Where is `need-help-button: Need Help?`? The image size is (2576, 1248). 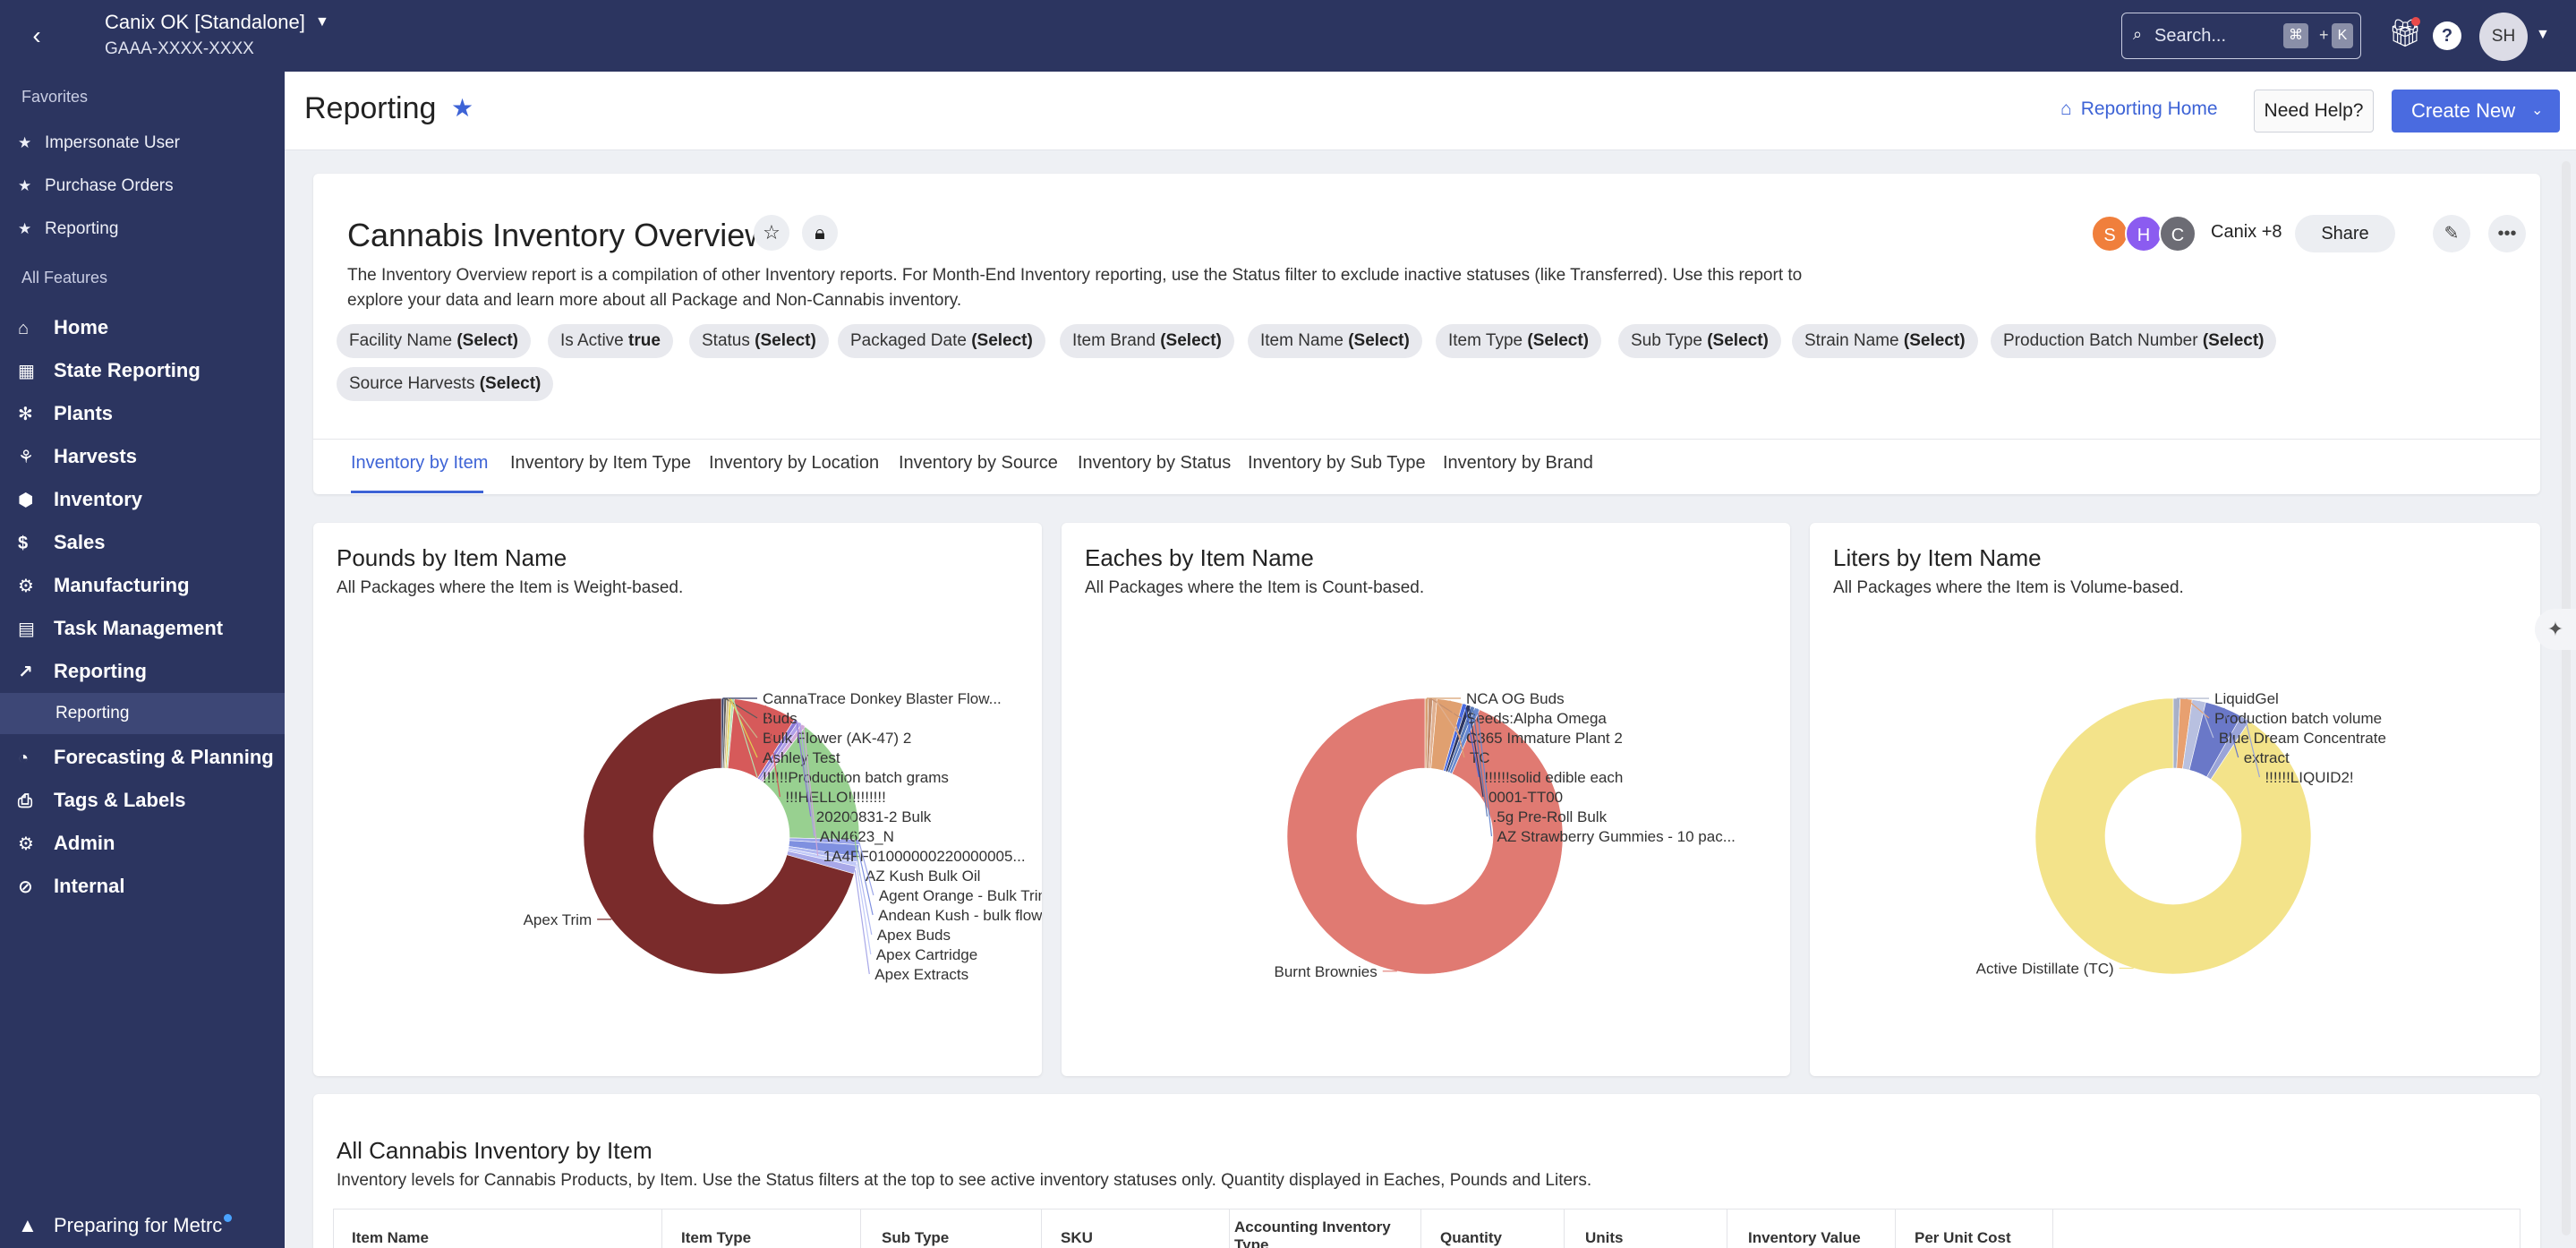
need-help-button: Need Help? is located at coordinates (2314, 111).